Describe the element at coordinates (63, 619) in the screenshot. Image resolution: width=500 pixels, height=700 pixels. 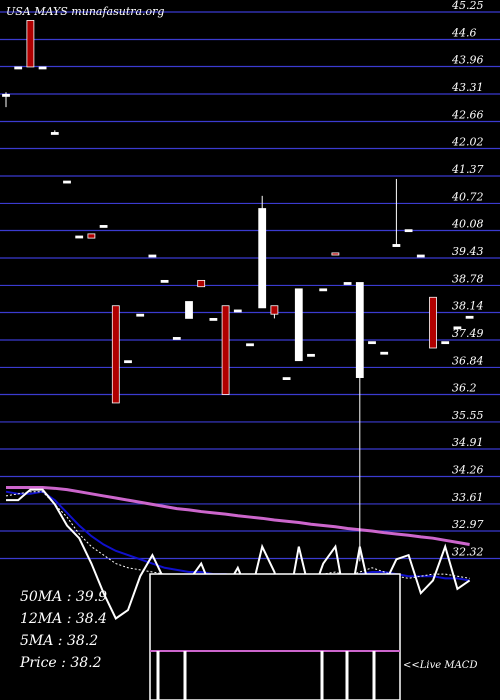
I see `legend-entry: 12MA : 38.4` at that location.